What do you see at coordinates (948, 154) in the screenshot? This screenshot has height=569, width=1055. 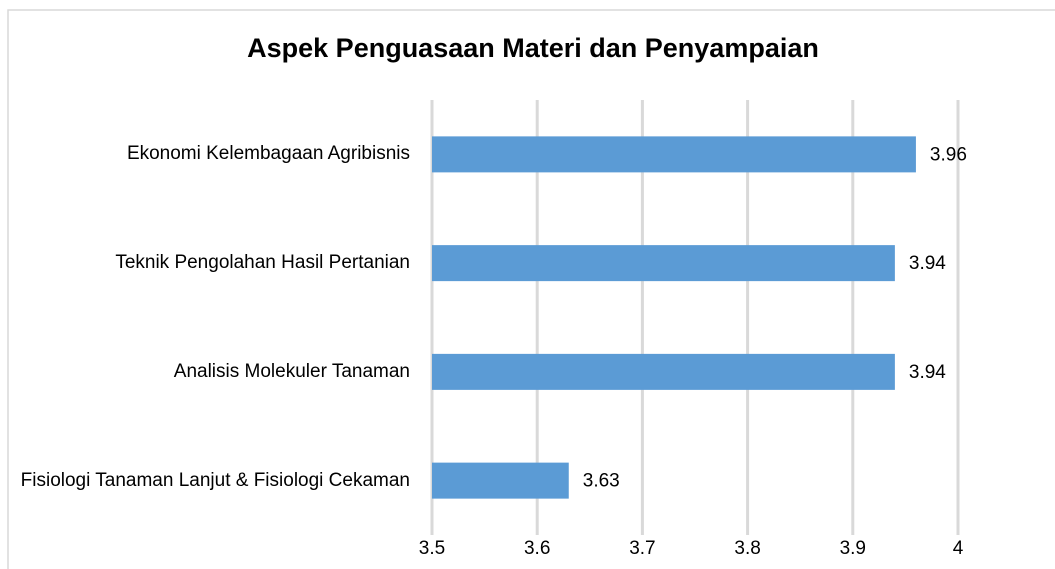 I see `data-label: 3.96` at bounding box center [948, 154].